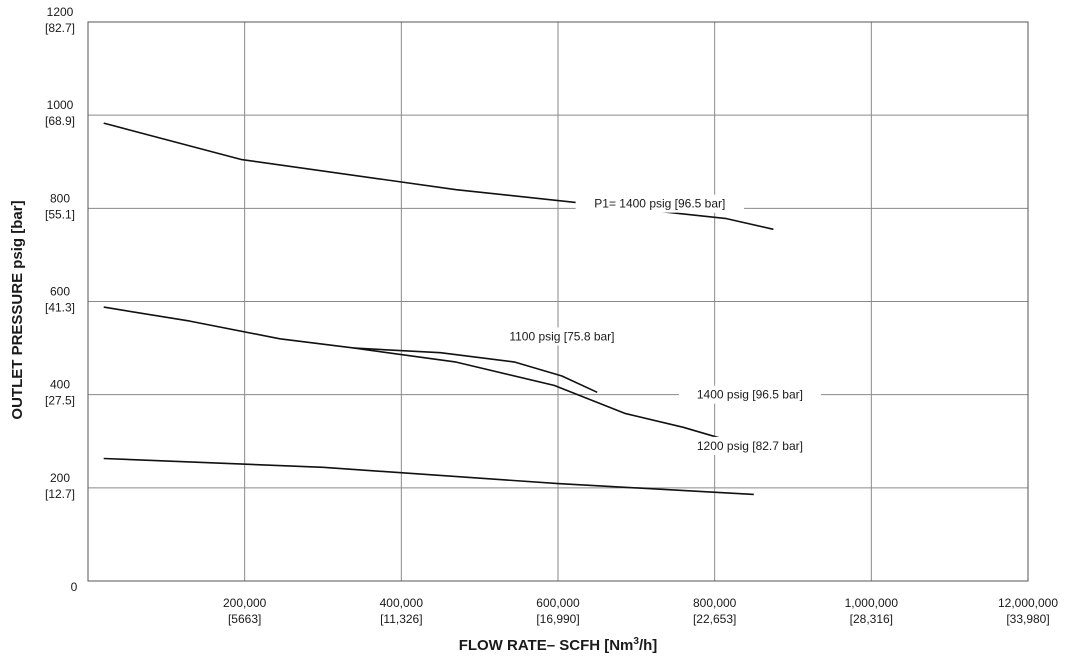  Describe the element at coordinates (244, 619) in the screenshot. I see `x-tick-sublabel: [5663]` at that location.